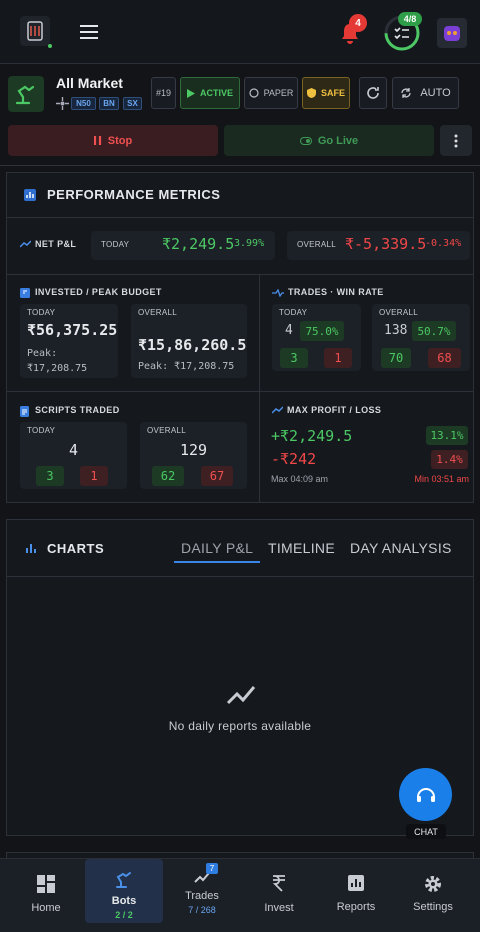  Describe the element at coordinates (425, 794) in the screenshot. I see `chat-button` at that location.